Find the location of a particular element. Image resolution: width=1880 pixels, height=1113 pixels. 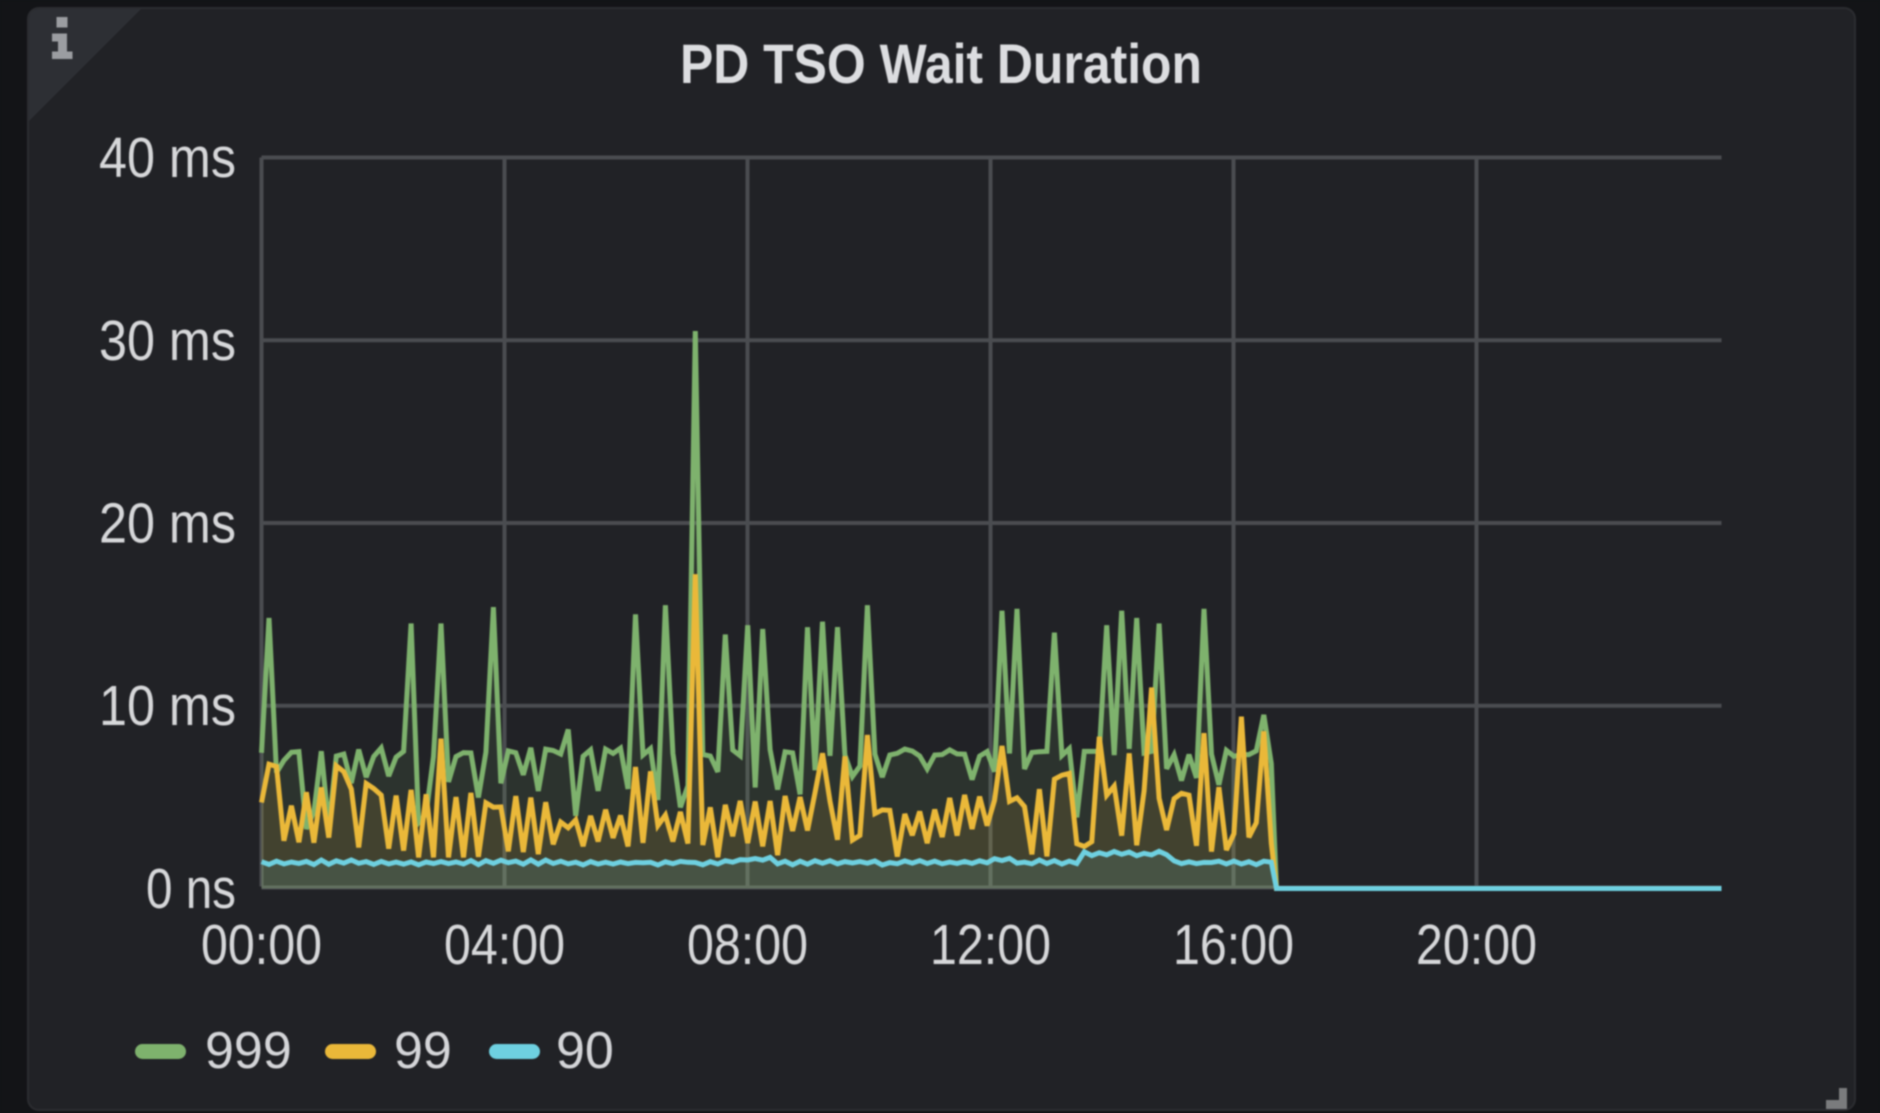

svg-text: 90 is located at coordinates (585, 1051).